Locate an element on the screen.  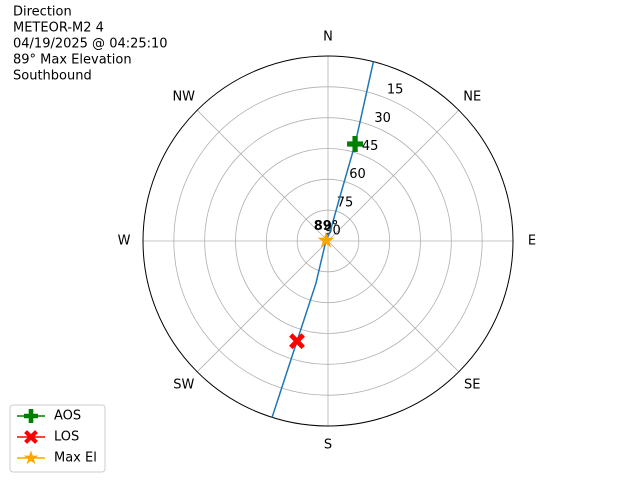
title-line: 89° Max Elevation is located at coordinates (72, 60).